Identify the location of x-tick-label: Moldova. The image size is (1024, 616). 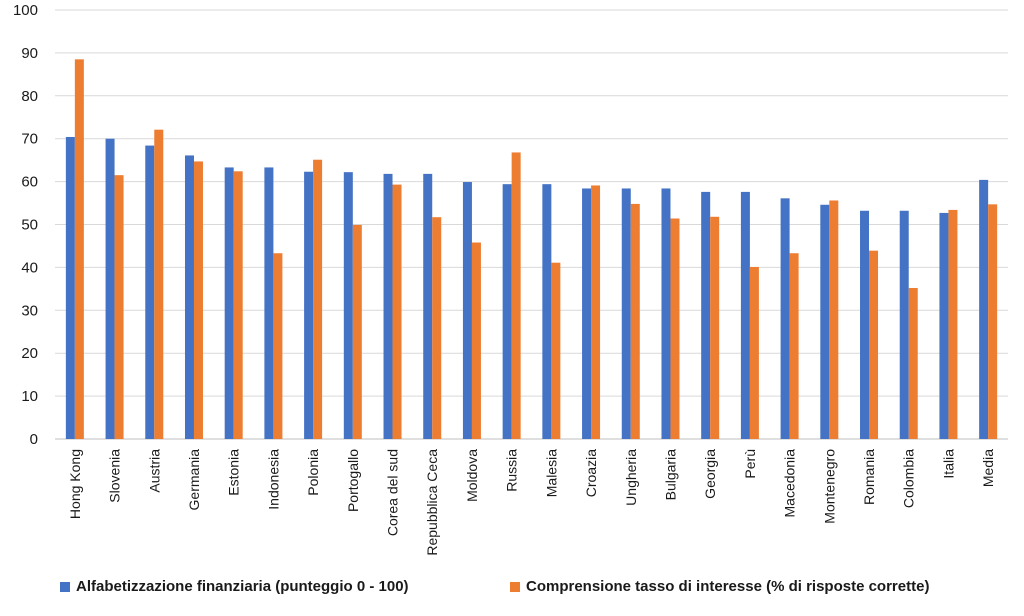
(472, 475).